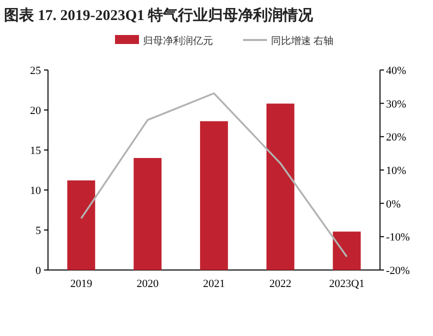 The width and height of the screenshot is (433, 336). What do you see at coordinates (148, 284) in the screenshot?
I see `x-tick-label: 2020` at bounding box center [148, 284].